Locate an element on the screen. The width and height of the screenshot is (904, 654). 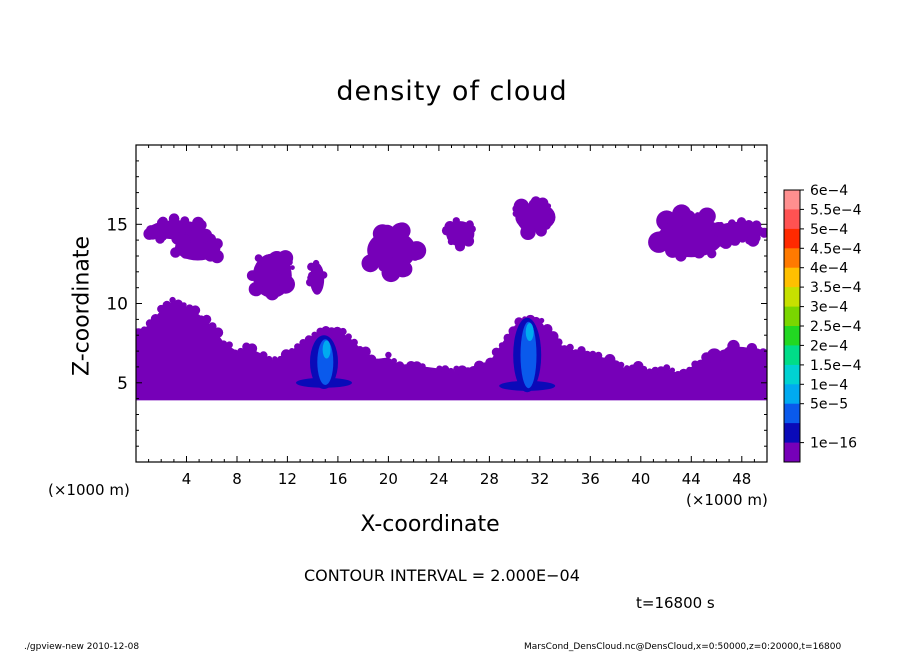
colorbar-label: 6e−4 is located at coordinates (829, 191).